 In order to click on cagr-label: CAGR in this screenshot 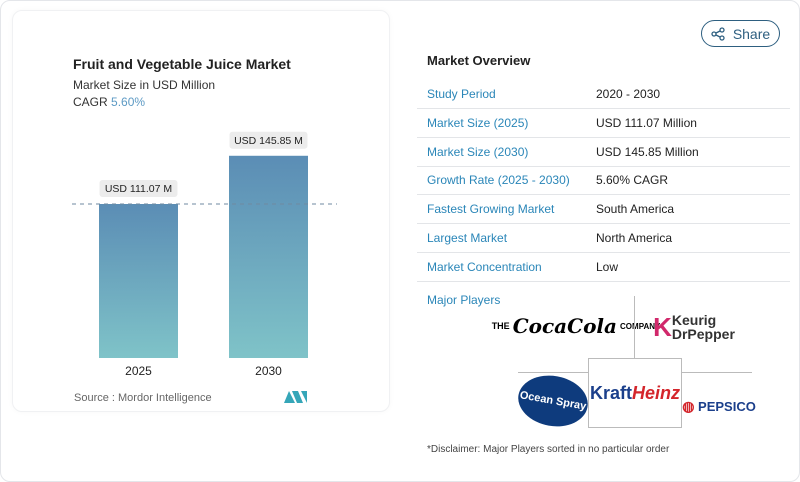, I will do `click(90, 102)`.